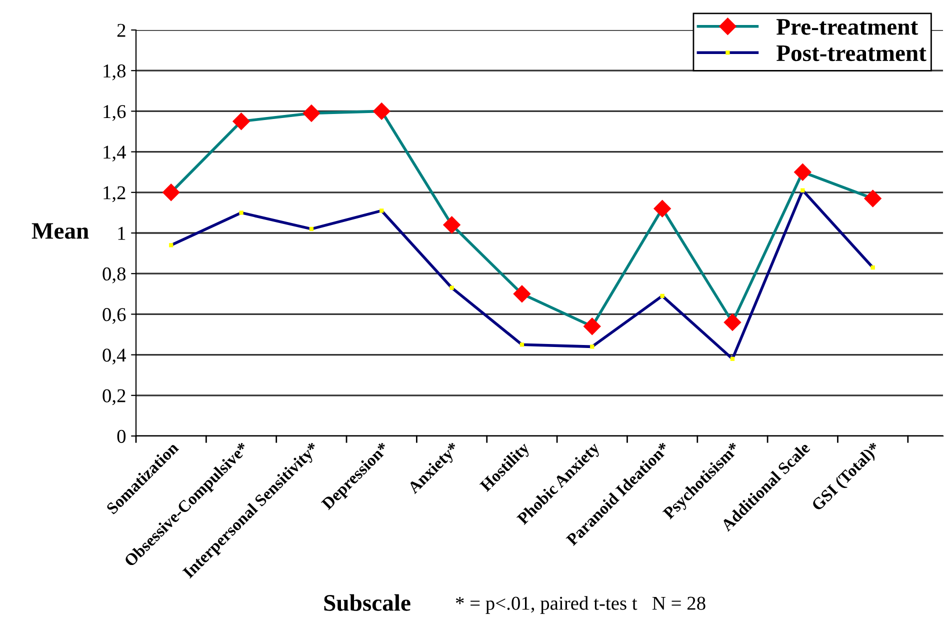 The height and width of the screenshot is (619, 944). What do you see at coordinates (115, 154) in the screenshot?
I see `y-tick-label: 1,4` at bounding box center [115, 154].